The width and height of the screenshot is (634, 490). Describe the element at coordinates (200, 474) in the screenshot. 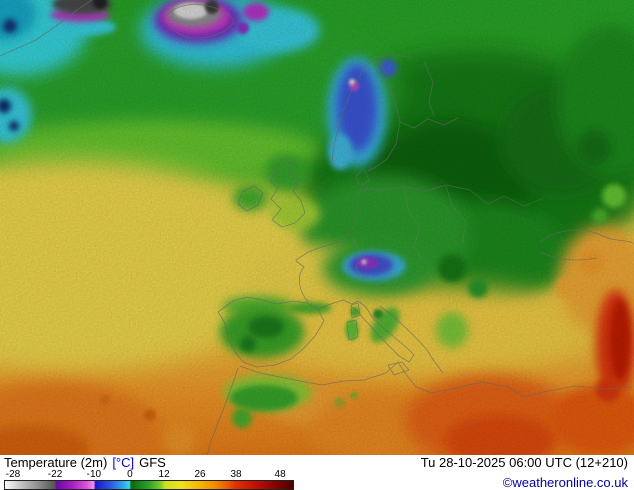

I see `legend-tick: 26` at that location.